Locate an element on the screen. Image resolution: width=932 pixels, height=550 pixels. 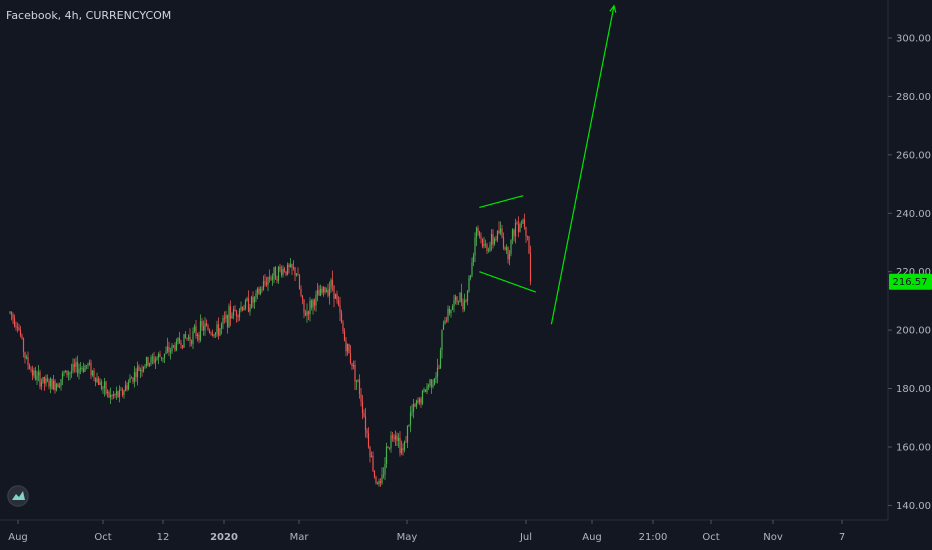
upper-trendline is located at coordinates (501, 201).